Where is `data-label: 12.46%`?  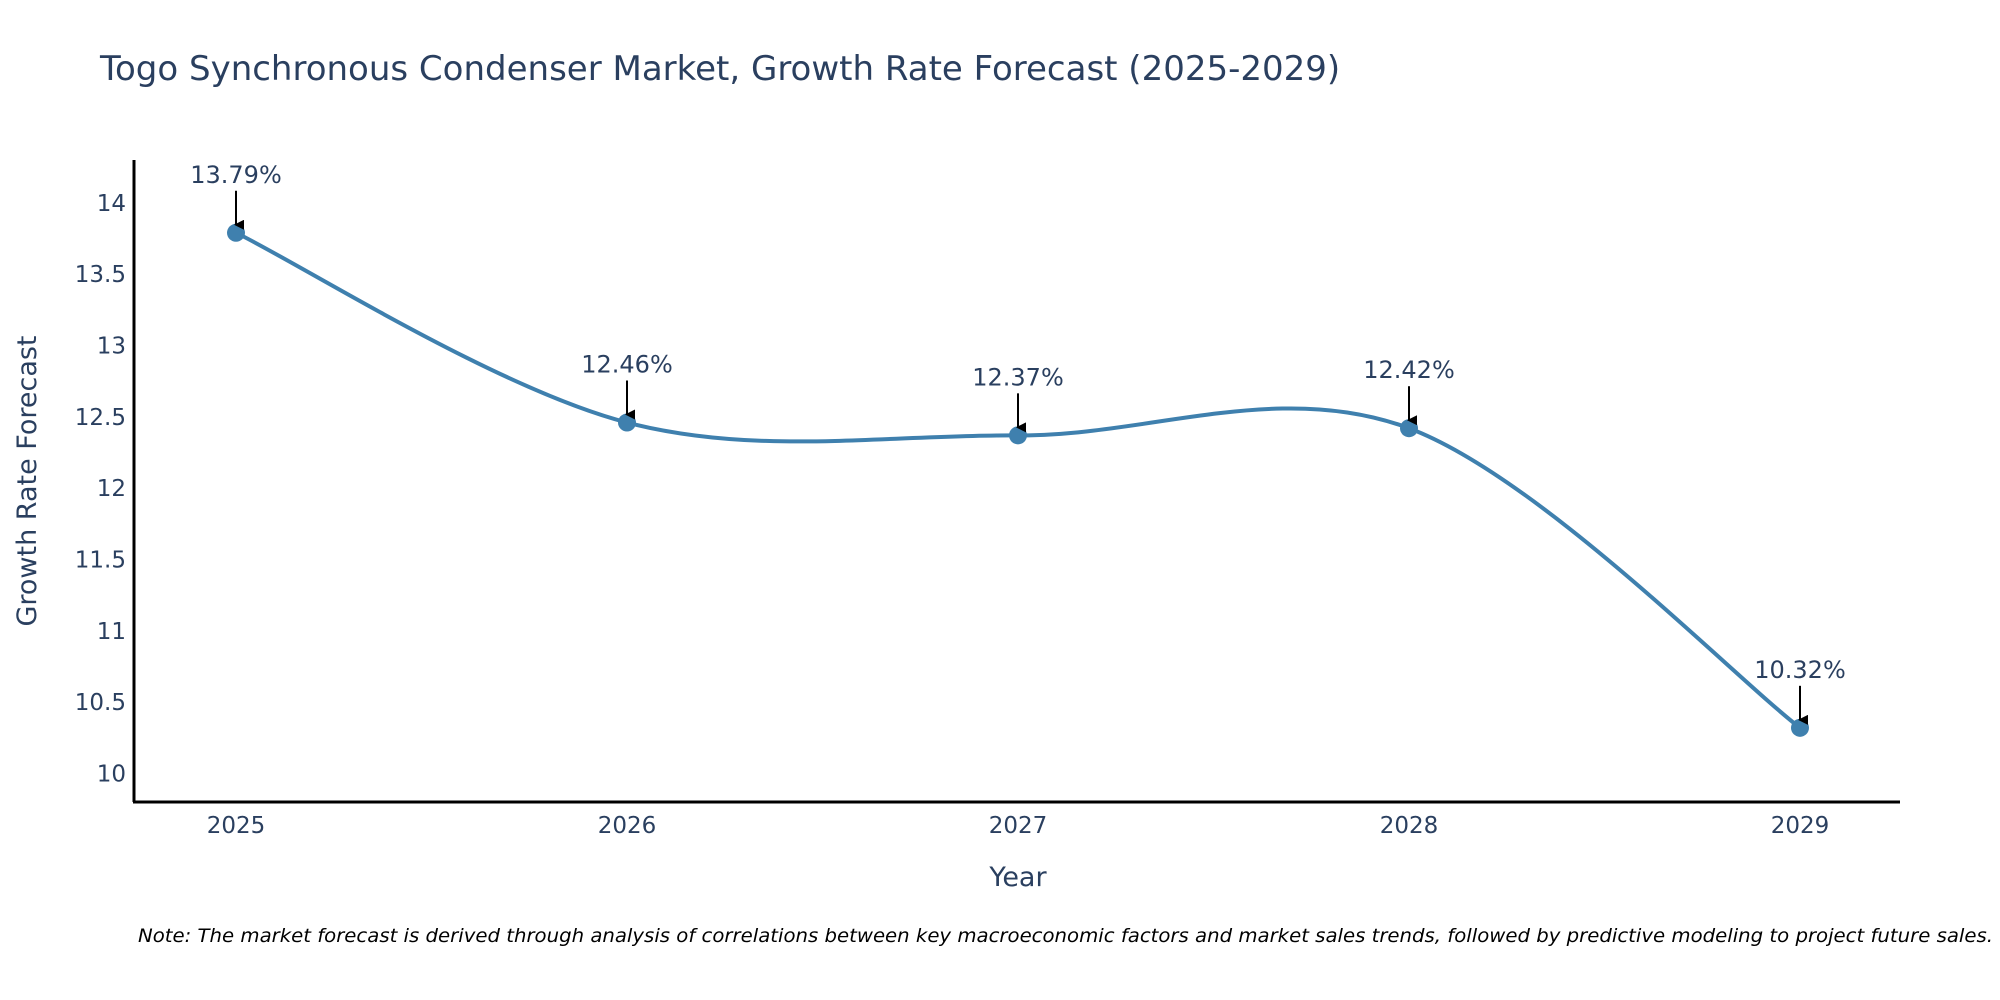 data-label: 12.46% is located at coordinates (627, 365).